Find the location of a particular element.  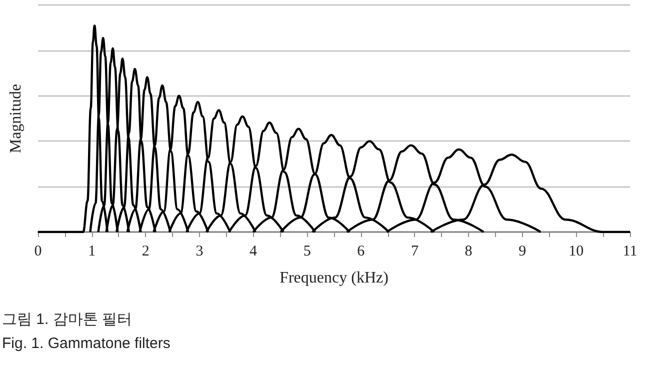

x-tick-label: 9 is located at coordinates (522, 252).